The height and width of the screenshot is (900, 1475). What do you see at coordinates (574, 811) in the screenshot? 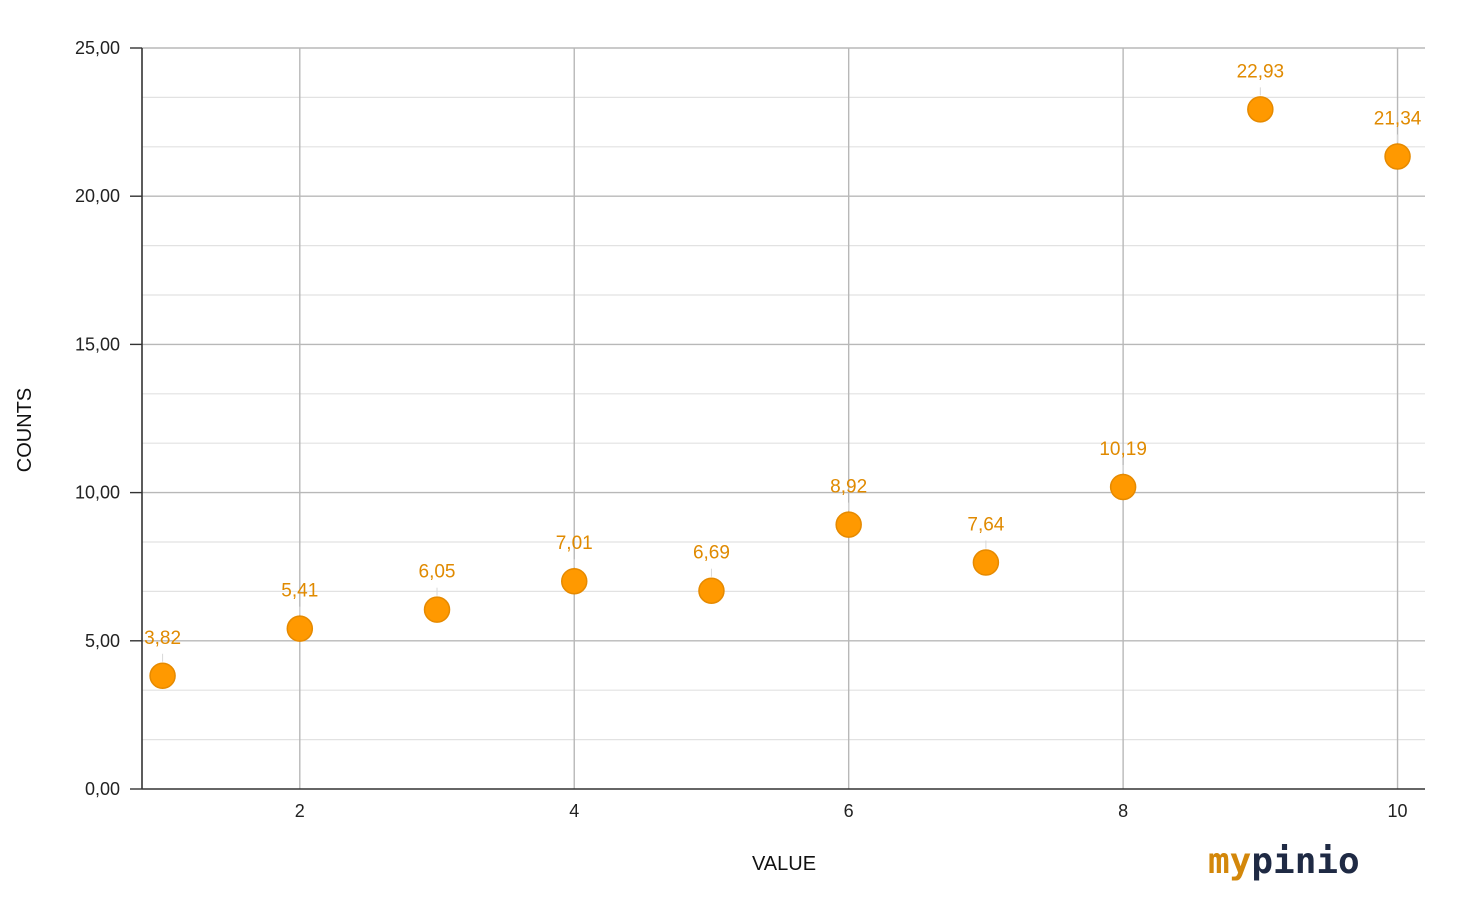
I see `x-tick-label: 4` at bounding box center [574, 811].